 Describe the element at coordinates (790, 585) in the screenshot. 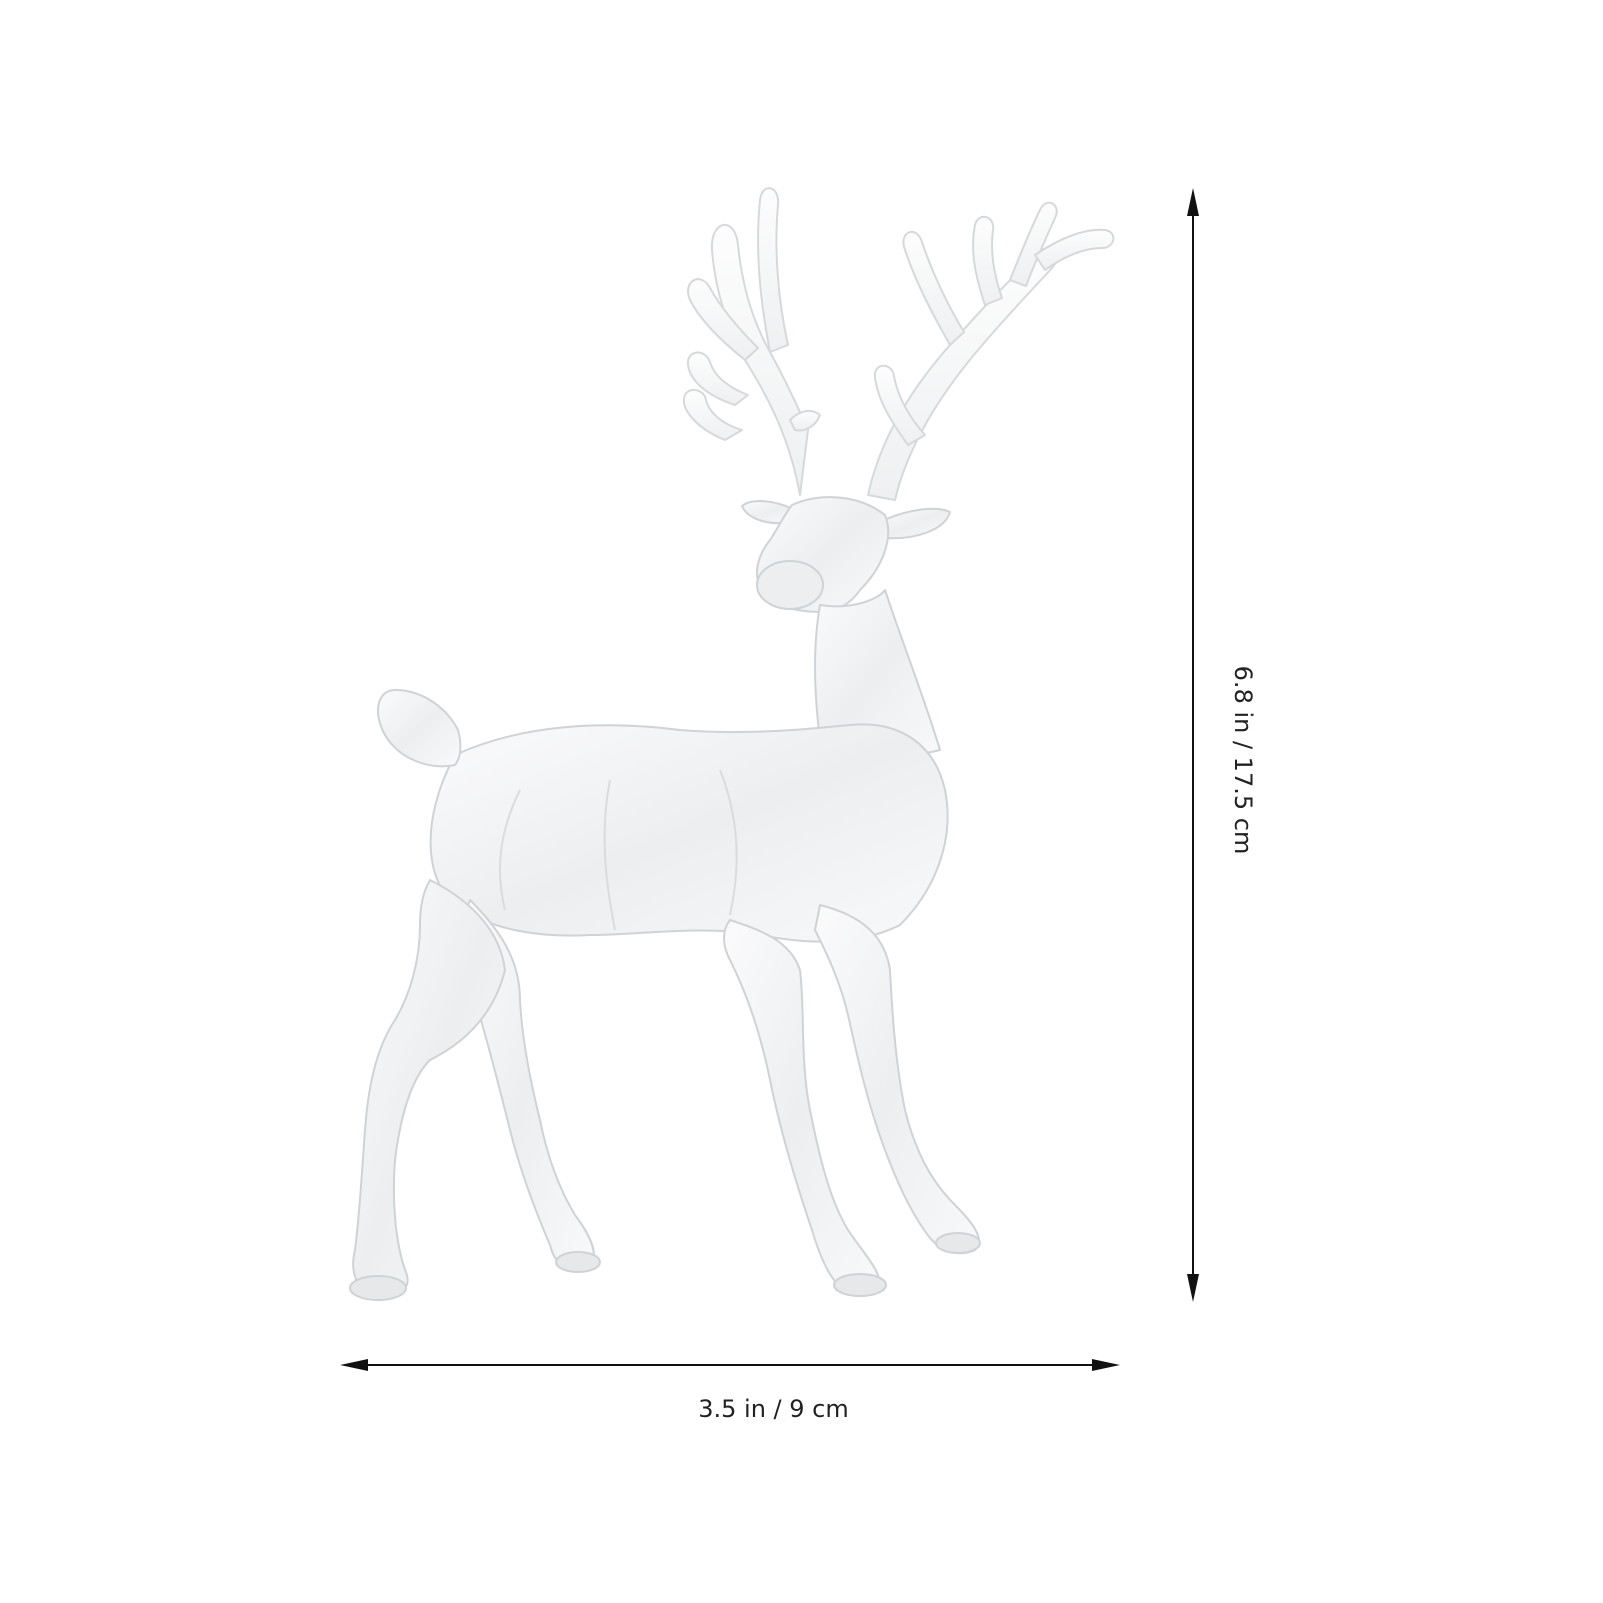

I see `reindeer-snout` at that location.